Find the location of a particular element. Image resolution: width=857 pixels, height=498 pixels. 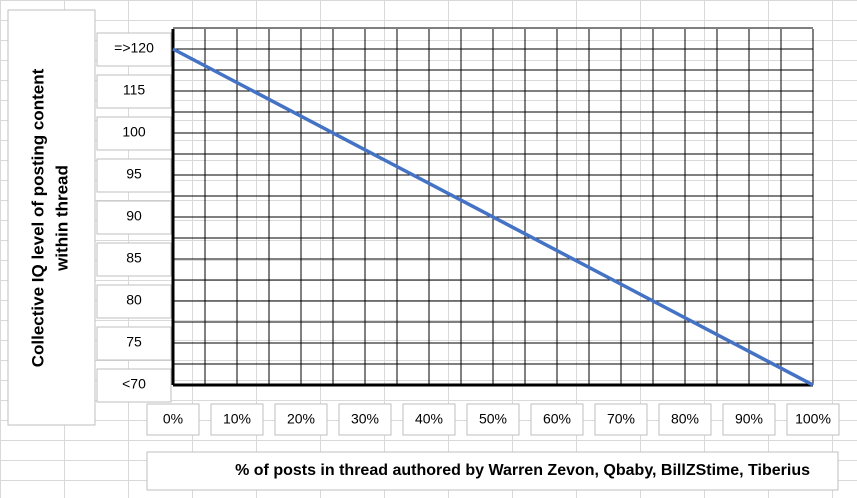

y-title-box is located at coordinates (51, 217).